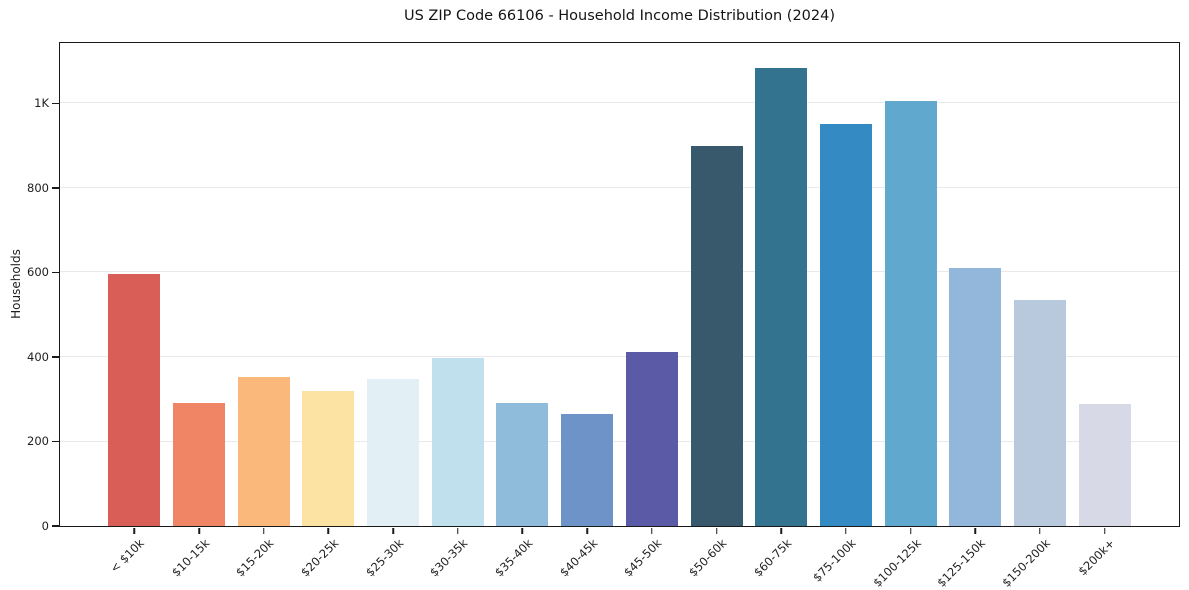  Describe the element at coordinates (1026, 563) in the screenshot. I see `x-tick-label: $150-200k` at that location.